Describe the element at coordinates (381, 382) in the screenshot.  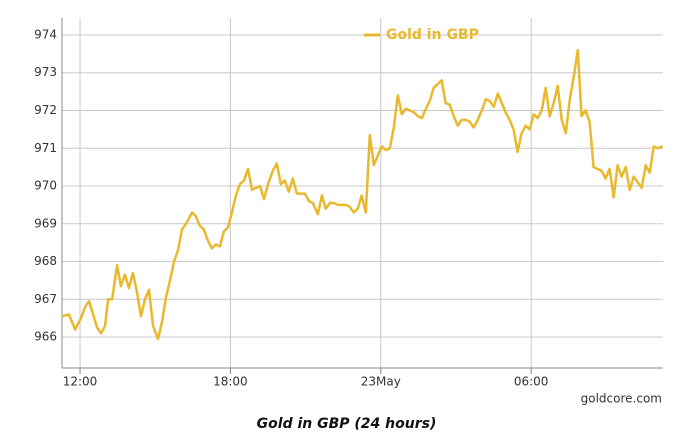
I see `x-tick-label: 23May` at that location.